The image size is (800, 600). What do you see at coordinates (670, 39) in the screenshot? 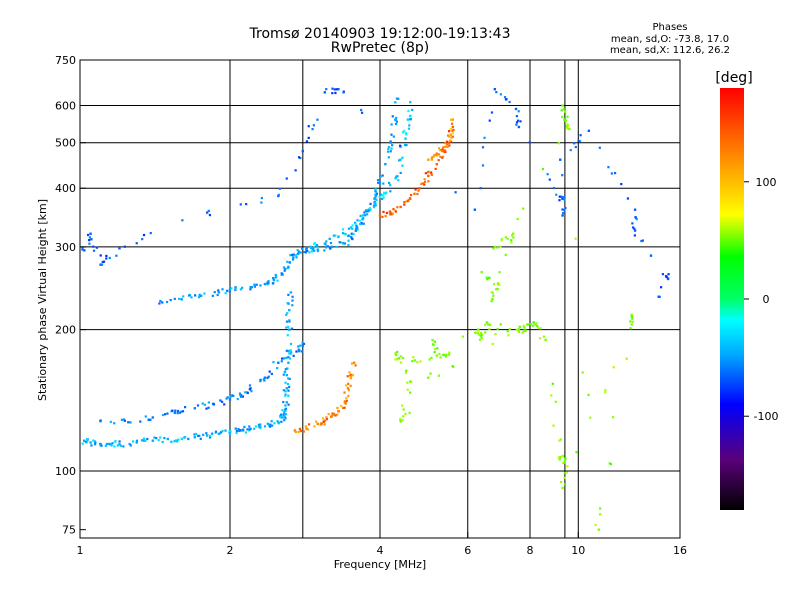
I see `phases-o-stats: mean, sd,O: -73.8, 17.0` at bounding box center [670, 39].